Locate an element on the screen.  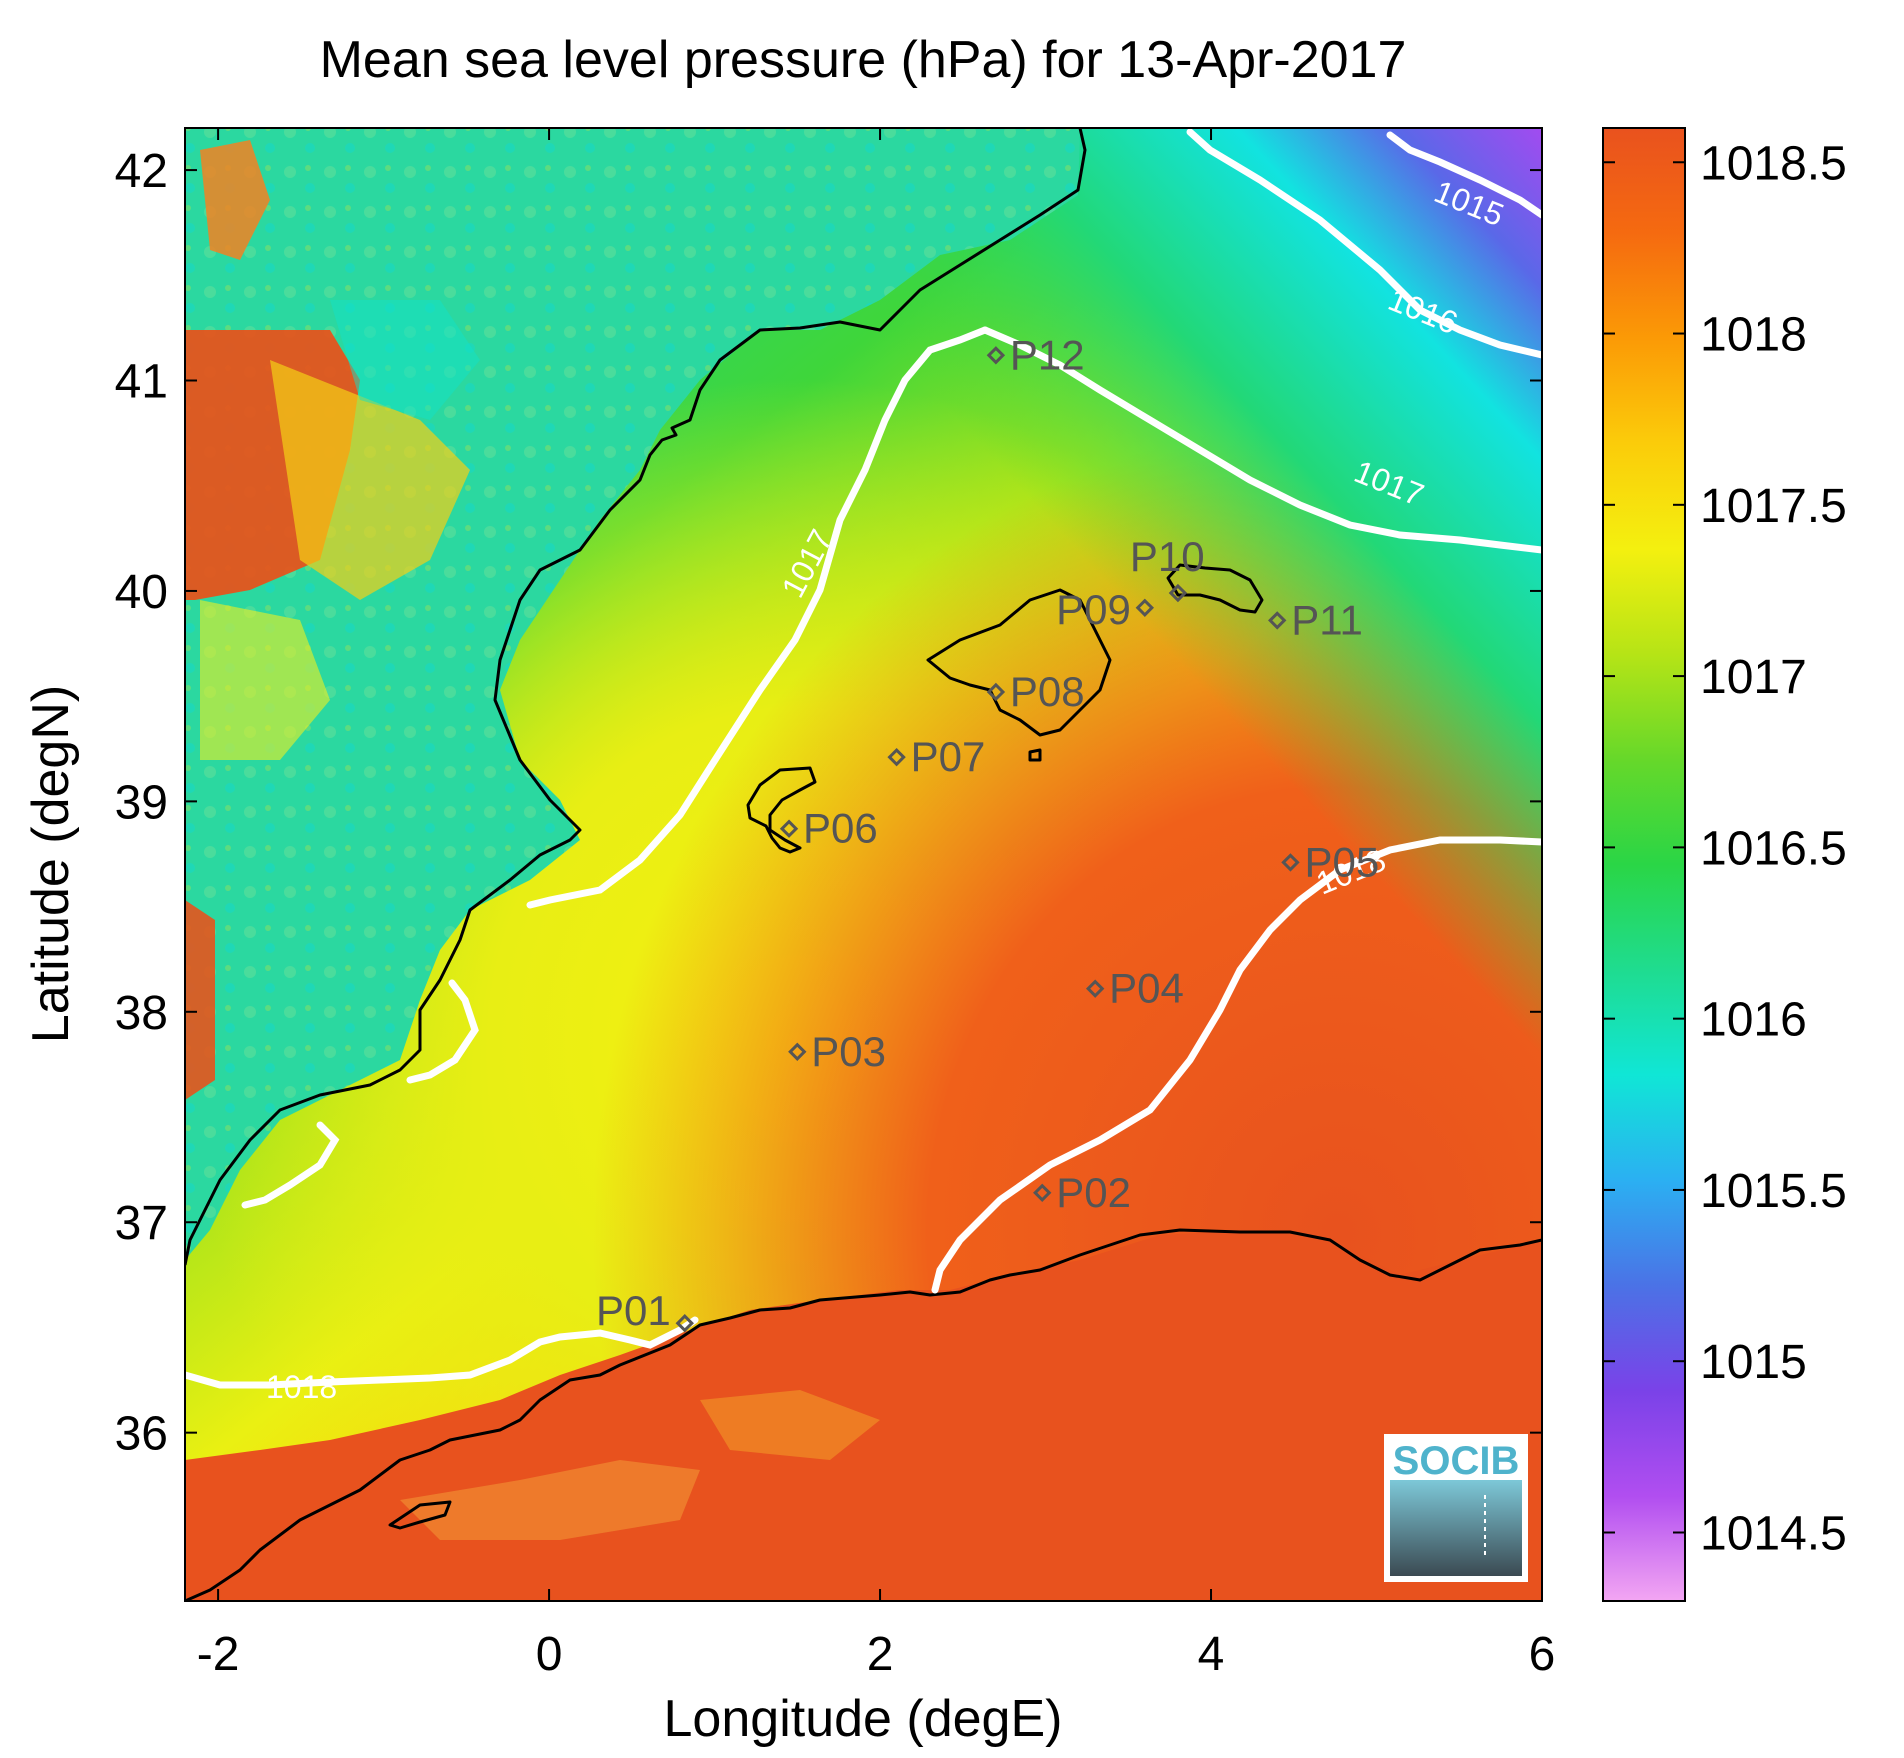
station-p04: P04 is located at coordinates (1134, 988).